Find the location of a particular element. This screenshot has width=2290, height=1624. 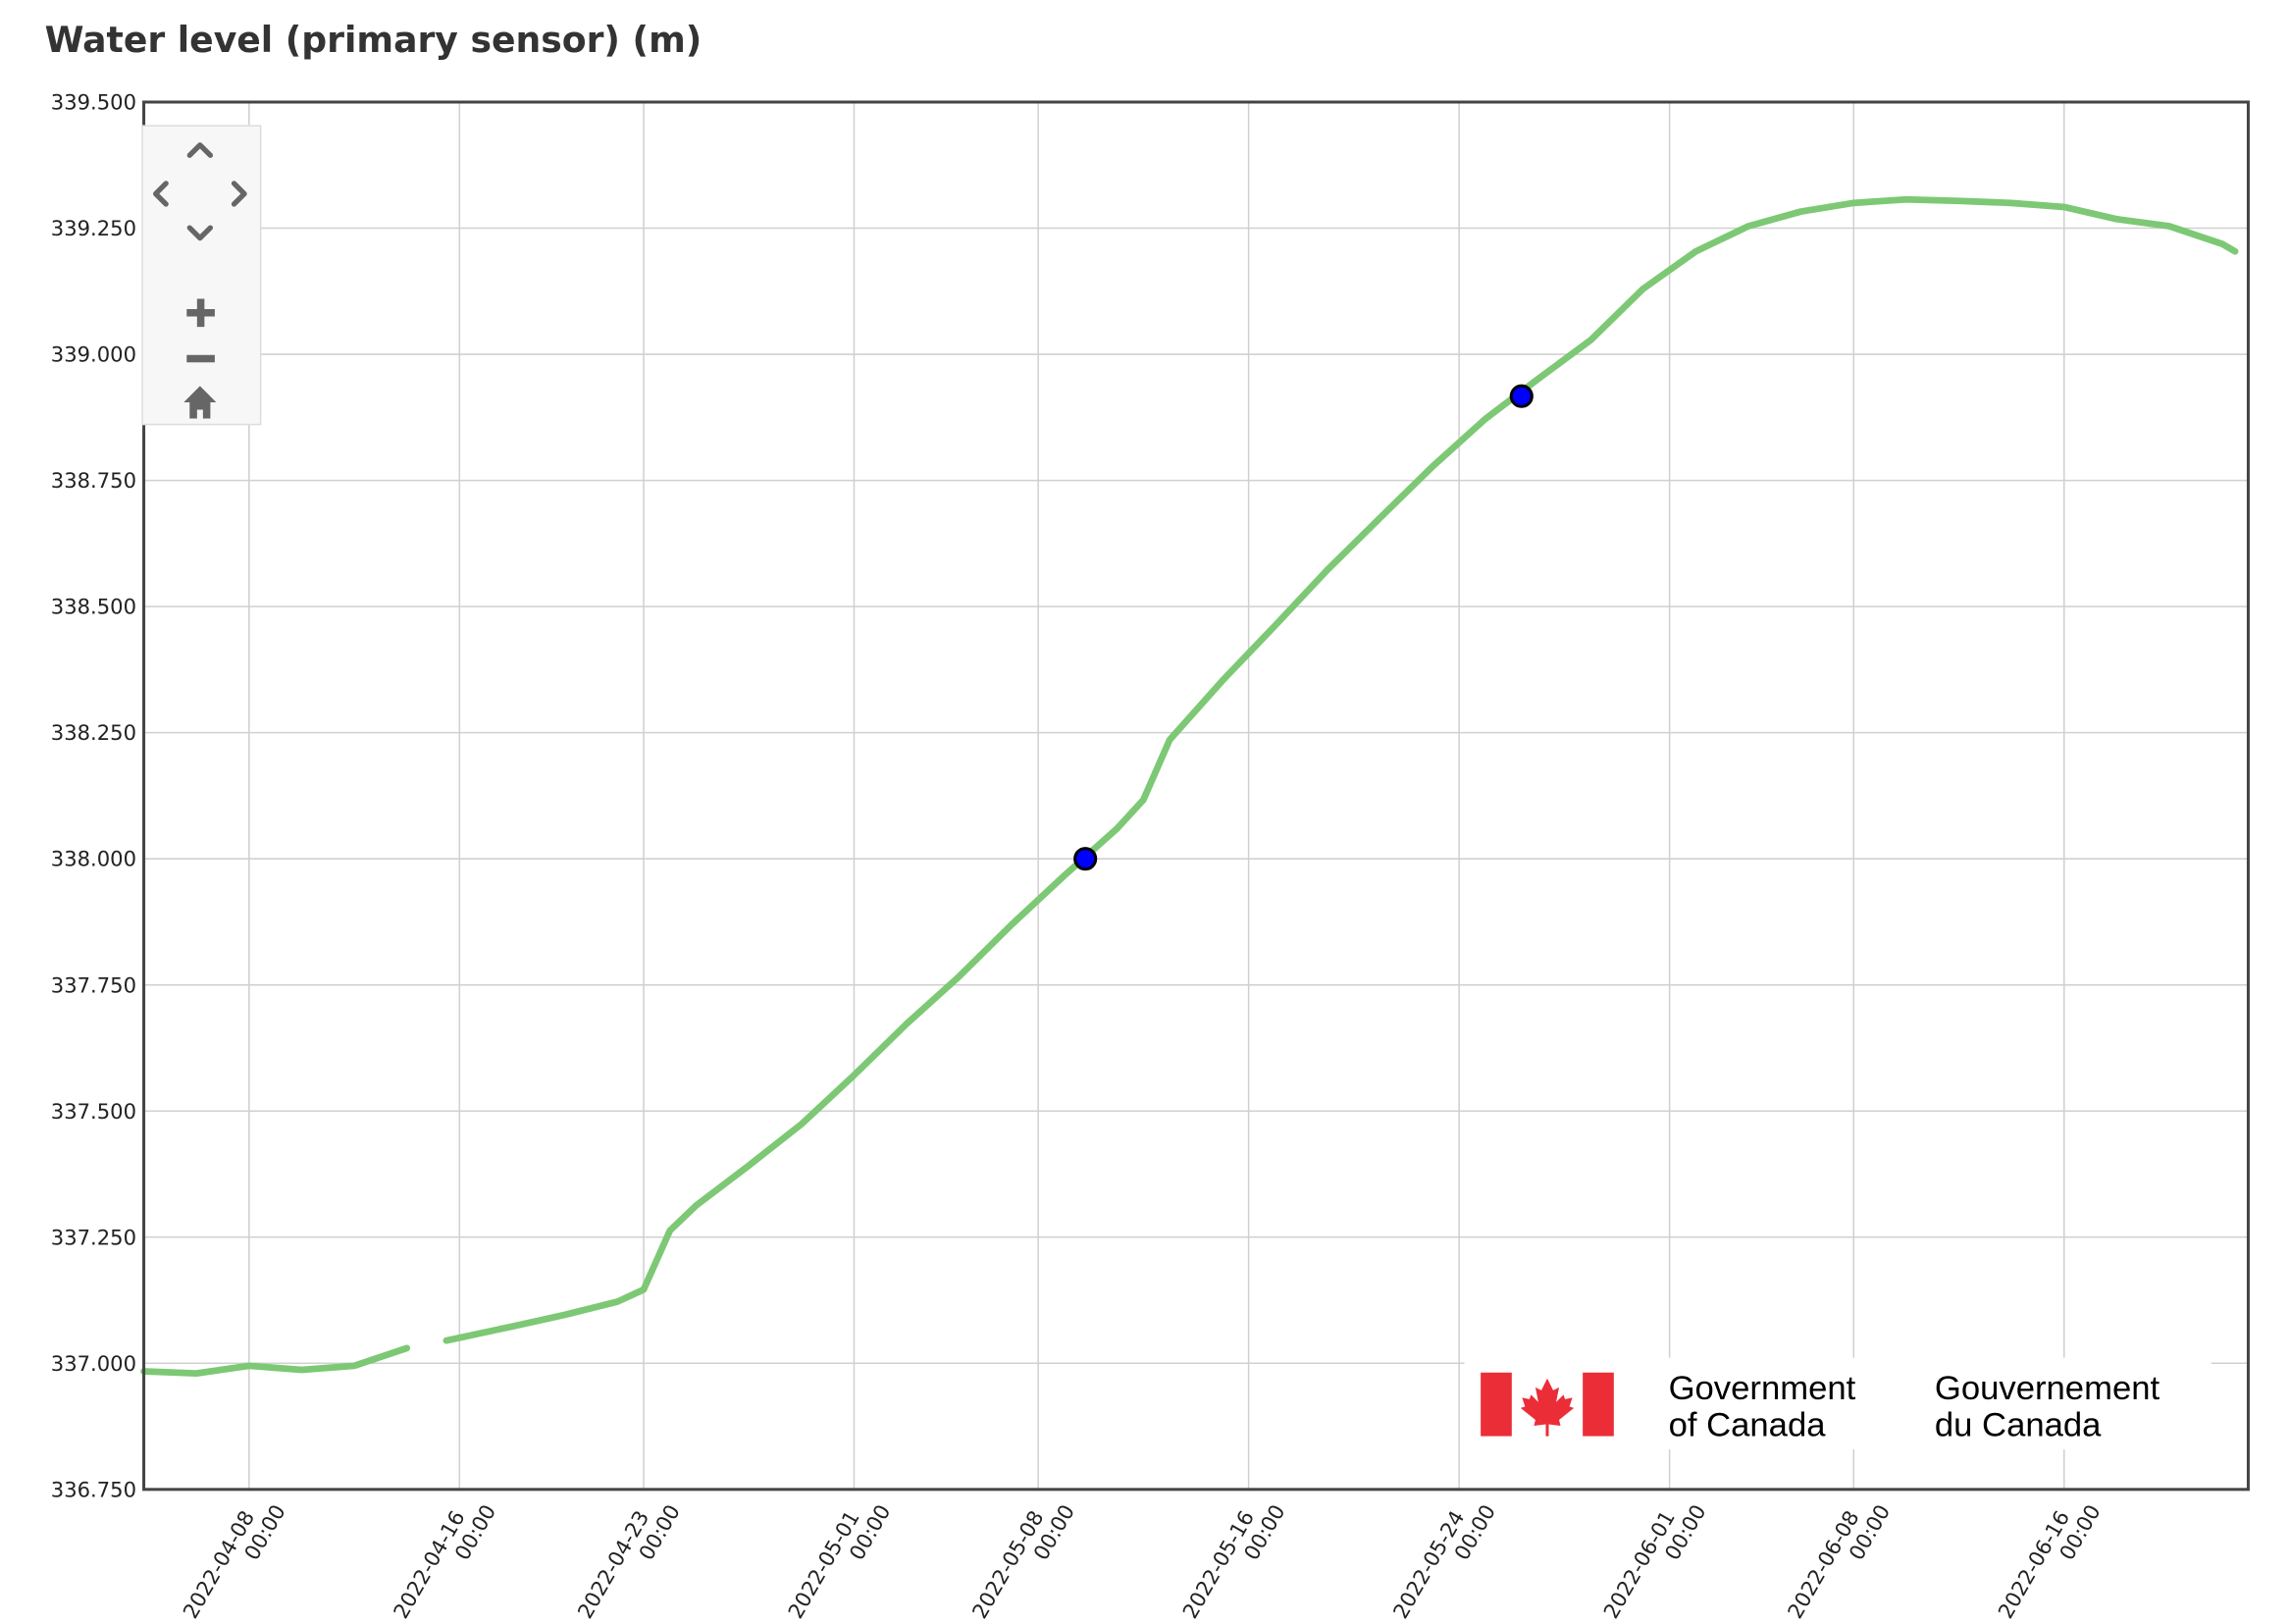

y-tick-label: 339.500 is located at coordinates (93, 102).